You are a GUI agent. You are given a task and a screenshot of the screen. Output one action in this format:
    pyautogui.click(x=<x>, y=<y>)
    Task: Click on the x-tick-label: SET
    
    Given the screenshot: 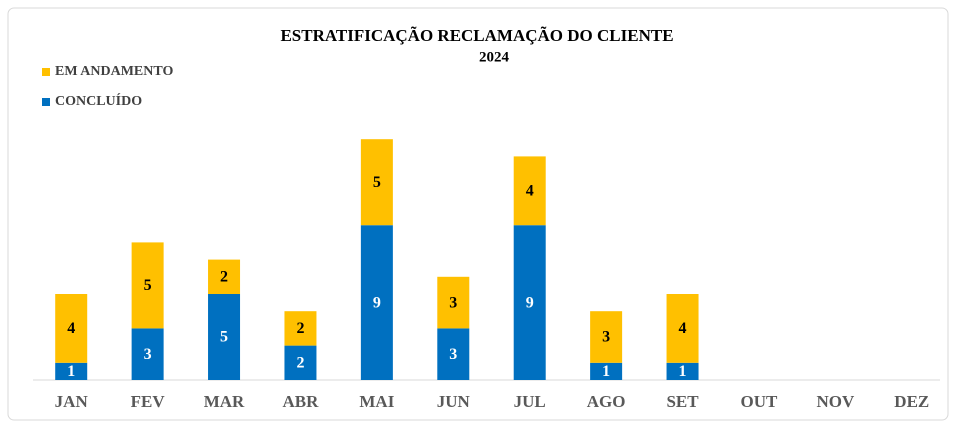 What is the action you would take?
    pyautogui.click(x=682, y=401)
    